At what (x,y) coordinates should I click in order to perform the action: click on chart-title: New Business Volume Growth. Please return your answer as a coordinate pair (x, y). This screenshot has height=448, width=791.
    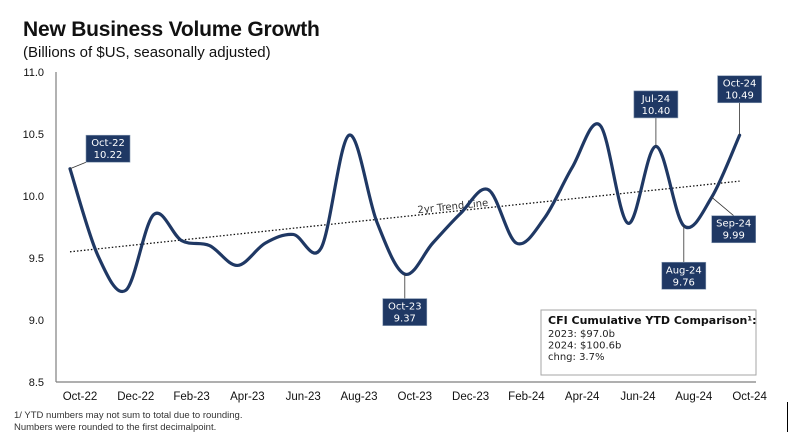
    Looking at the image, I should click on (171, 29).